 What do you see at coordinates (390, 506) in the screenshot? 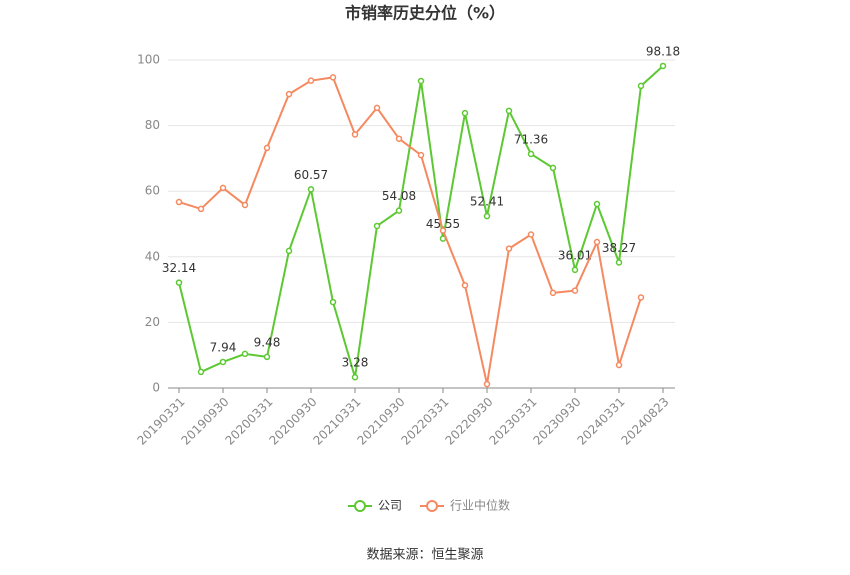
I see `legend-label: 公司` at bounding box center [390, 506].